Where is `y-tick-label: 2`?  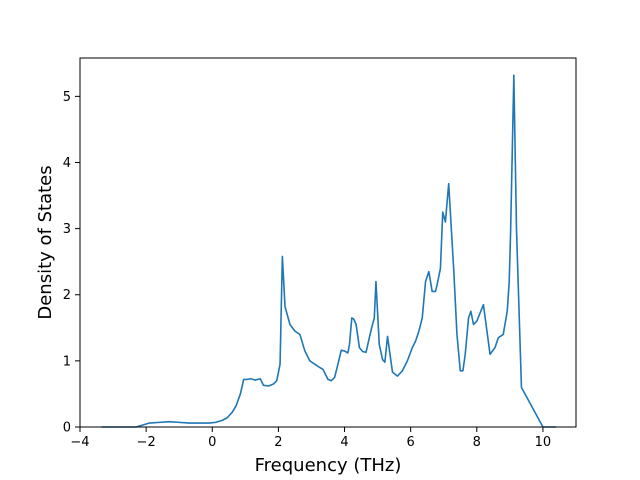 y-tick-label: 2 is located at coordinates (67, 295).